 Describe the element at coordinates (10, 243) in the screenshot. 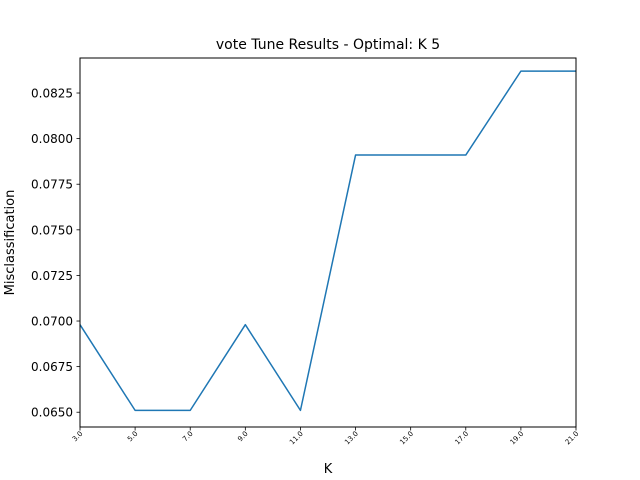

I see `y-axis-label: Misclassification` at that location.